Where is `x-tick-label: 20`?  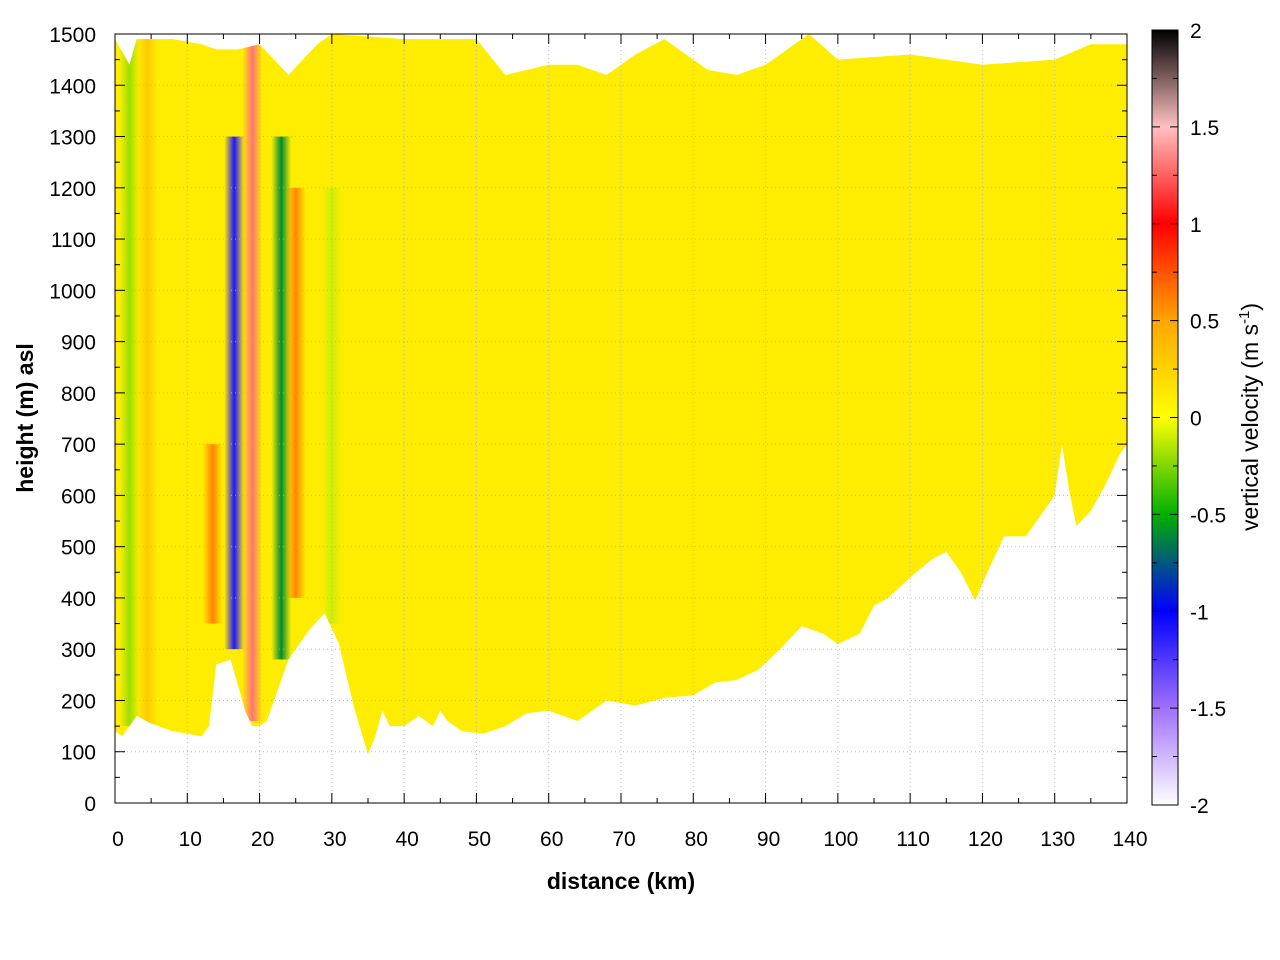 x-tick-label: 20 is located at coordinates (262, 839).